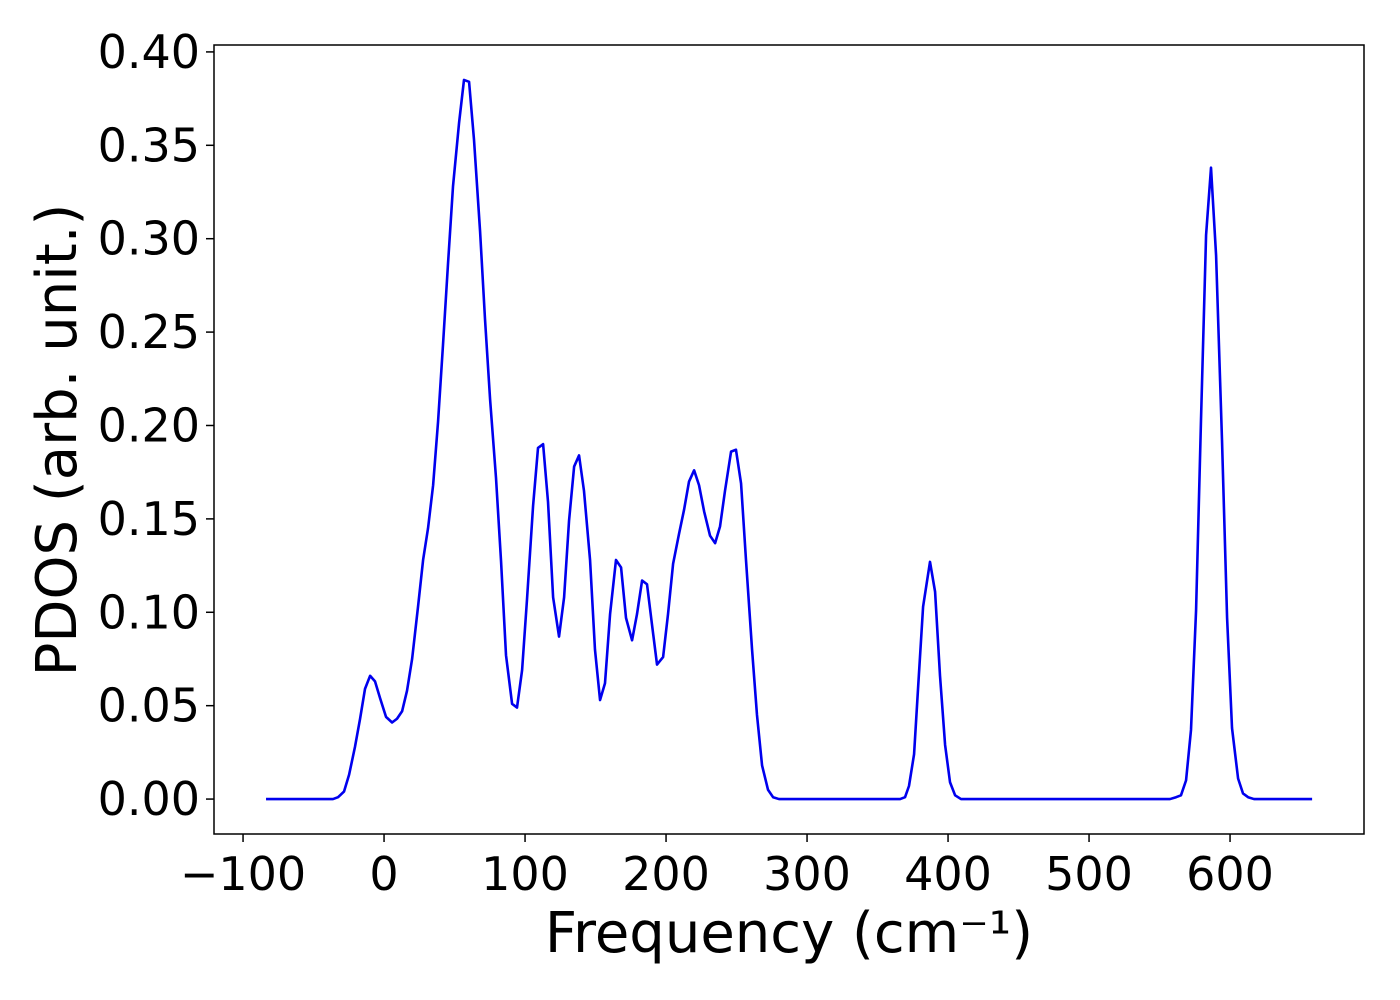 The image size is (1400, 1000). I want to click on x-tick-label: 300, so click(807, 874).